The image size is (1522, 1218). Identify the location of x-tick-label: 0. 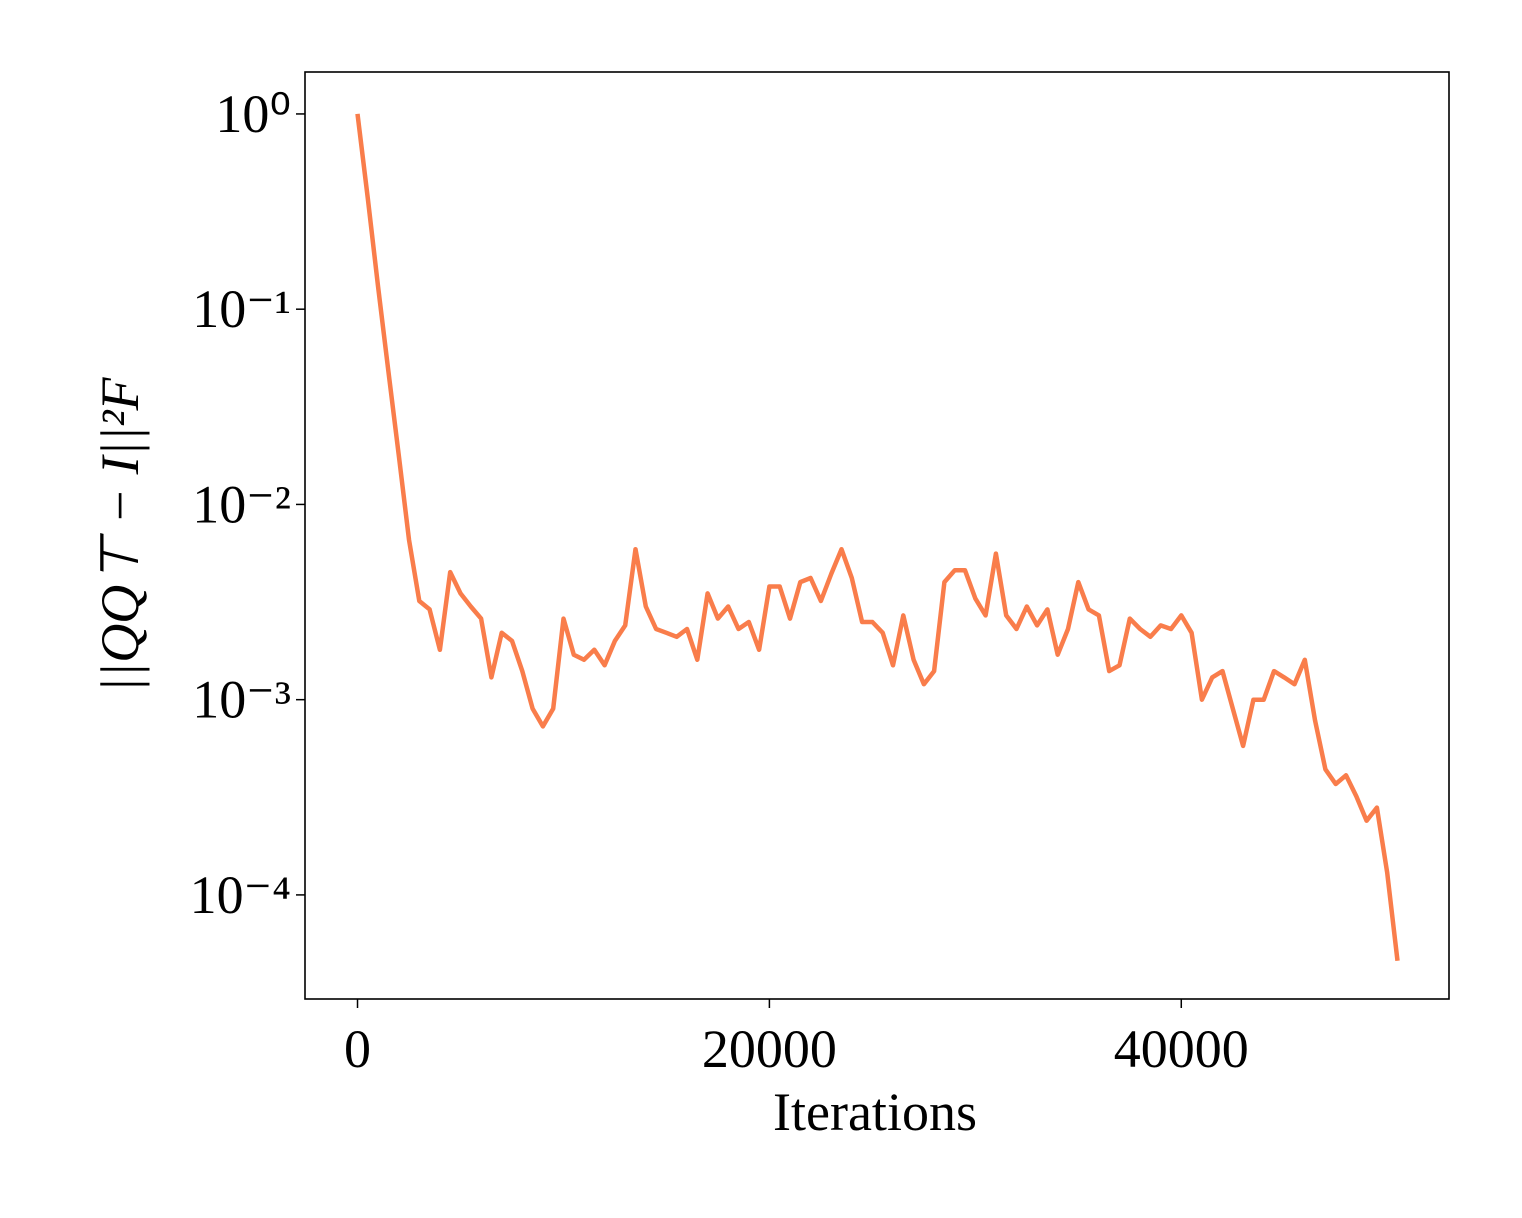
(357, 1049).